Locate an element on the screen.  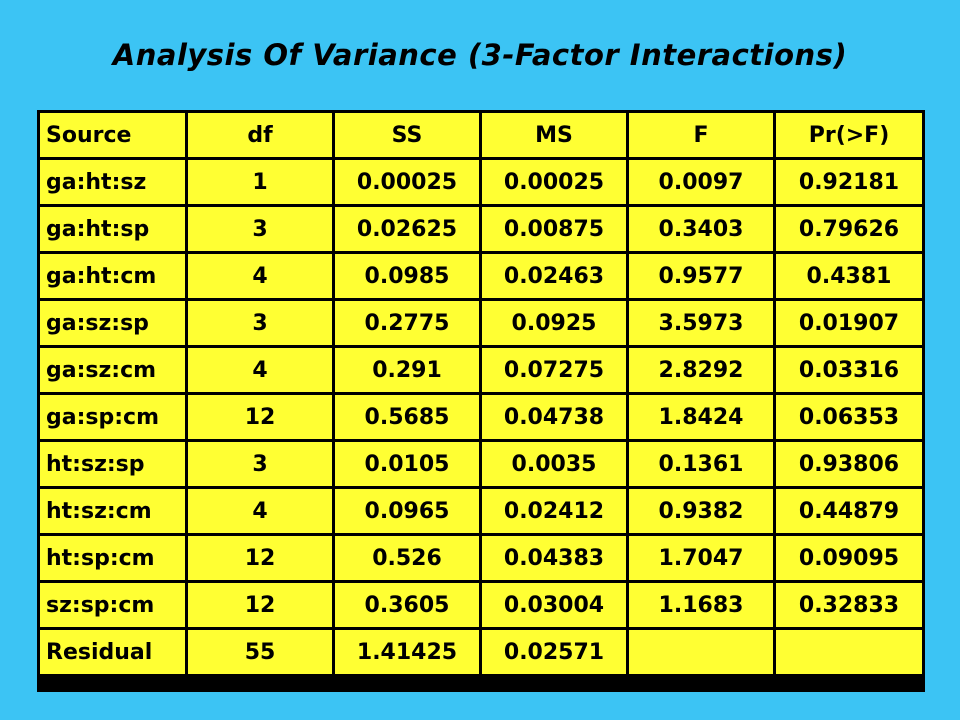
f-cell: 1.8424 is located at coordinates (702, 418).